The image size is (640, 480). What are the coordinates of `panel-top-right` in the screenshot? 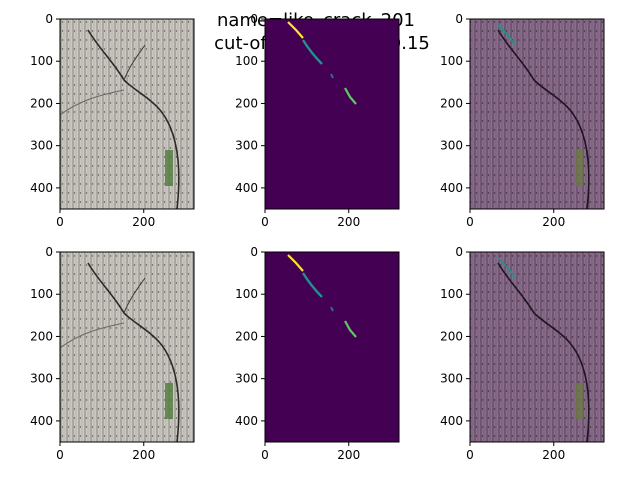 It's located at (537, 114).